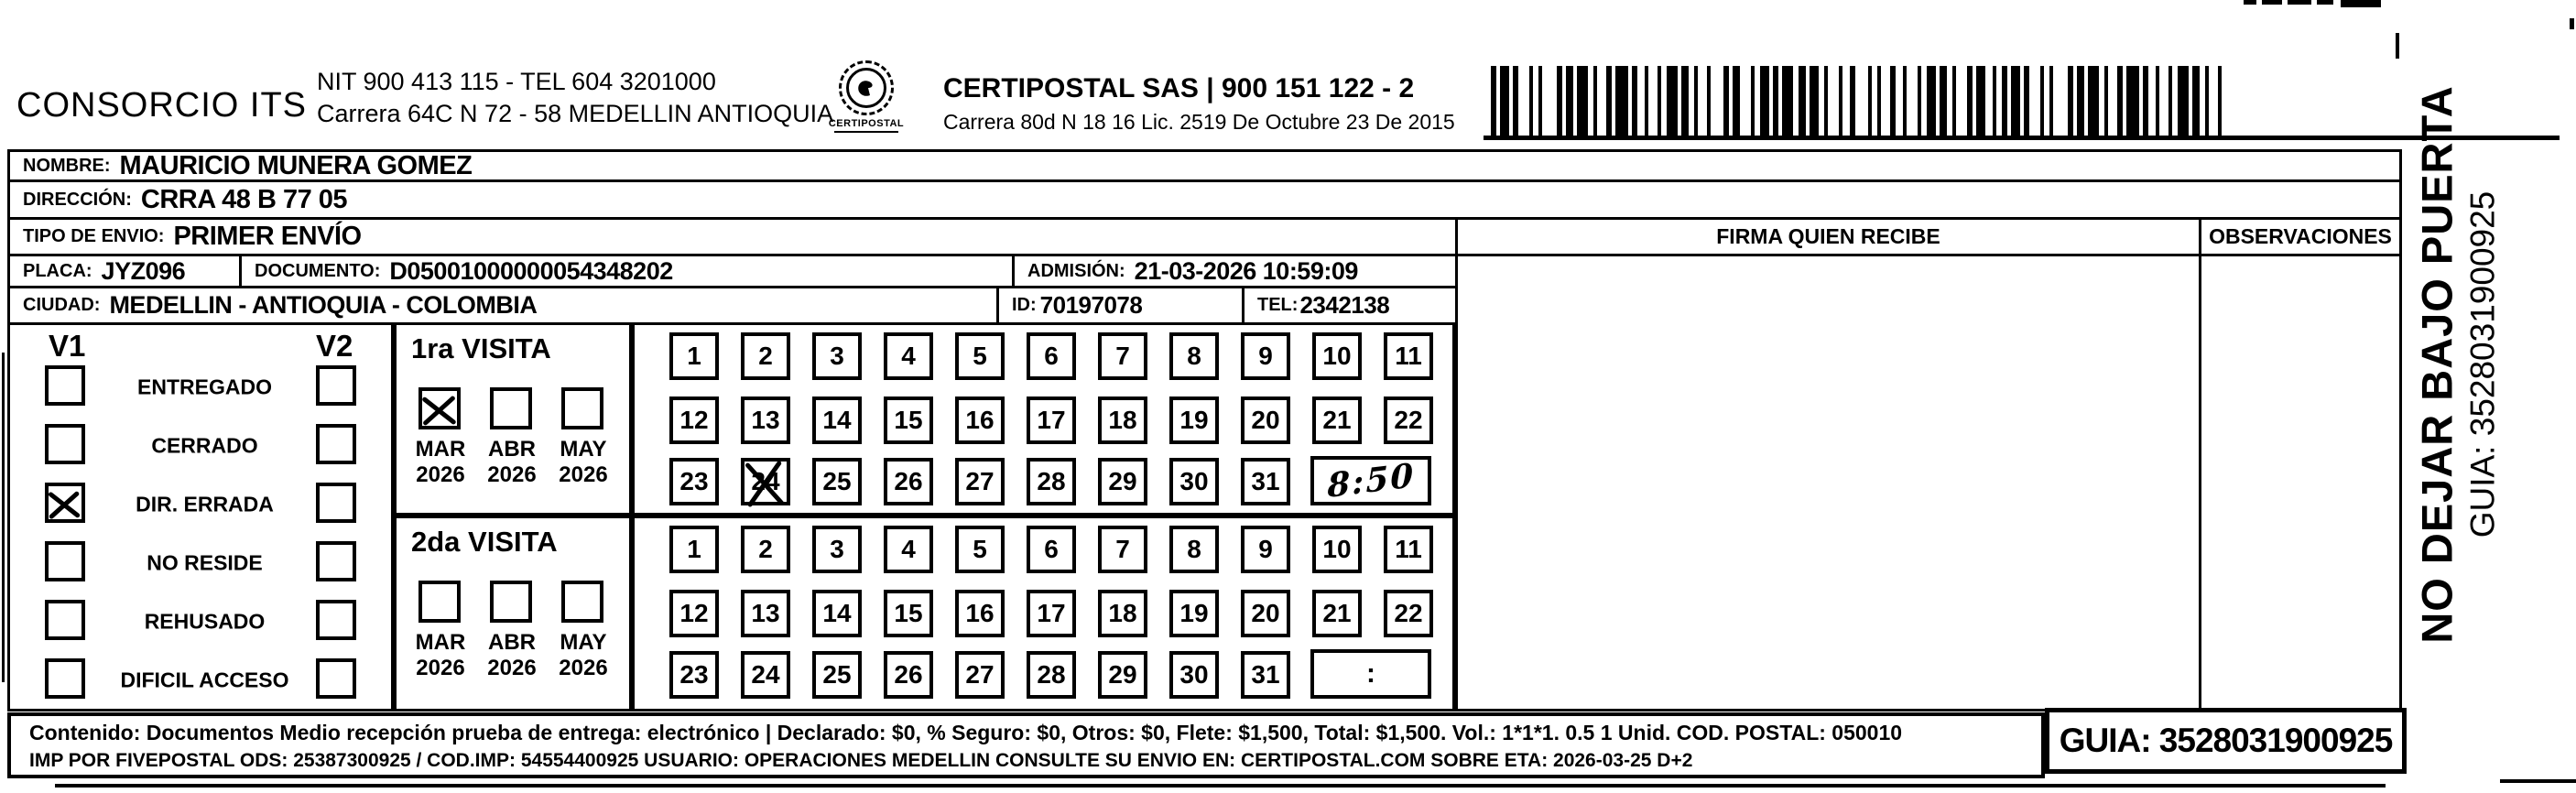 The height and width of the screenshot is (793, 2576). I want to click on second-visit-day-16: 16, so click(980, 613).